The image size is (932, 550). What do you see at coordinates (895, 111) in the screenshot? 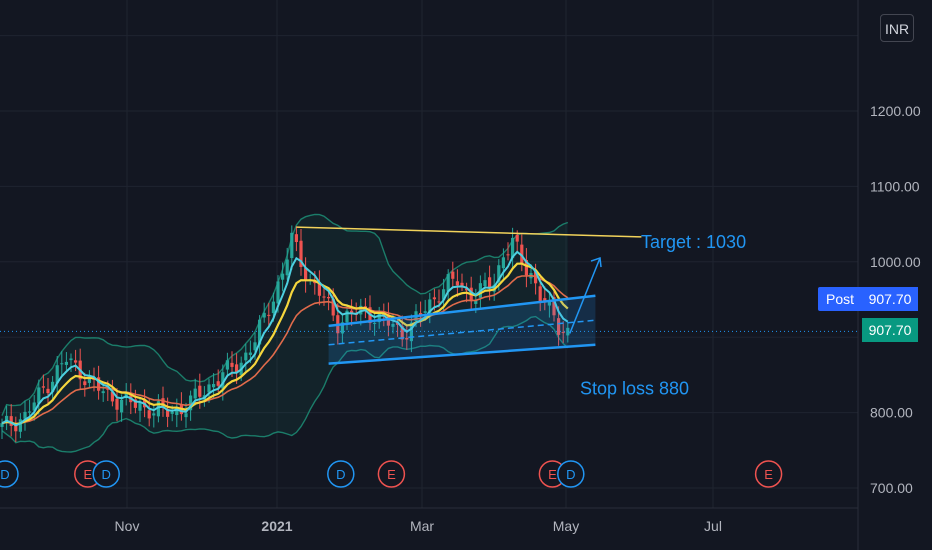
I see `price-tick-label: 1200.00` at bounding box center [895, 111].